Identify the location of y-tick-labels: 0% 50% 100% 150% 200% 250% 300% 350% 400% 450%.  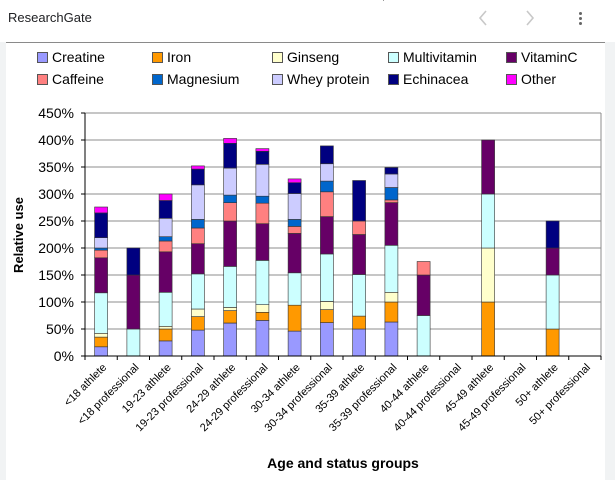
(56, 234).